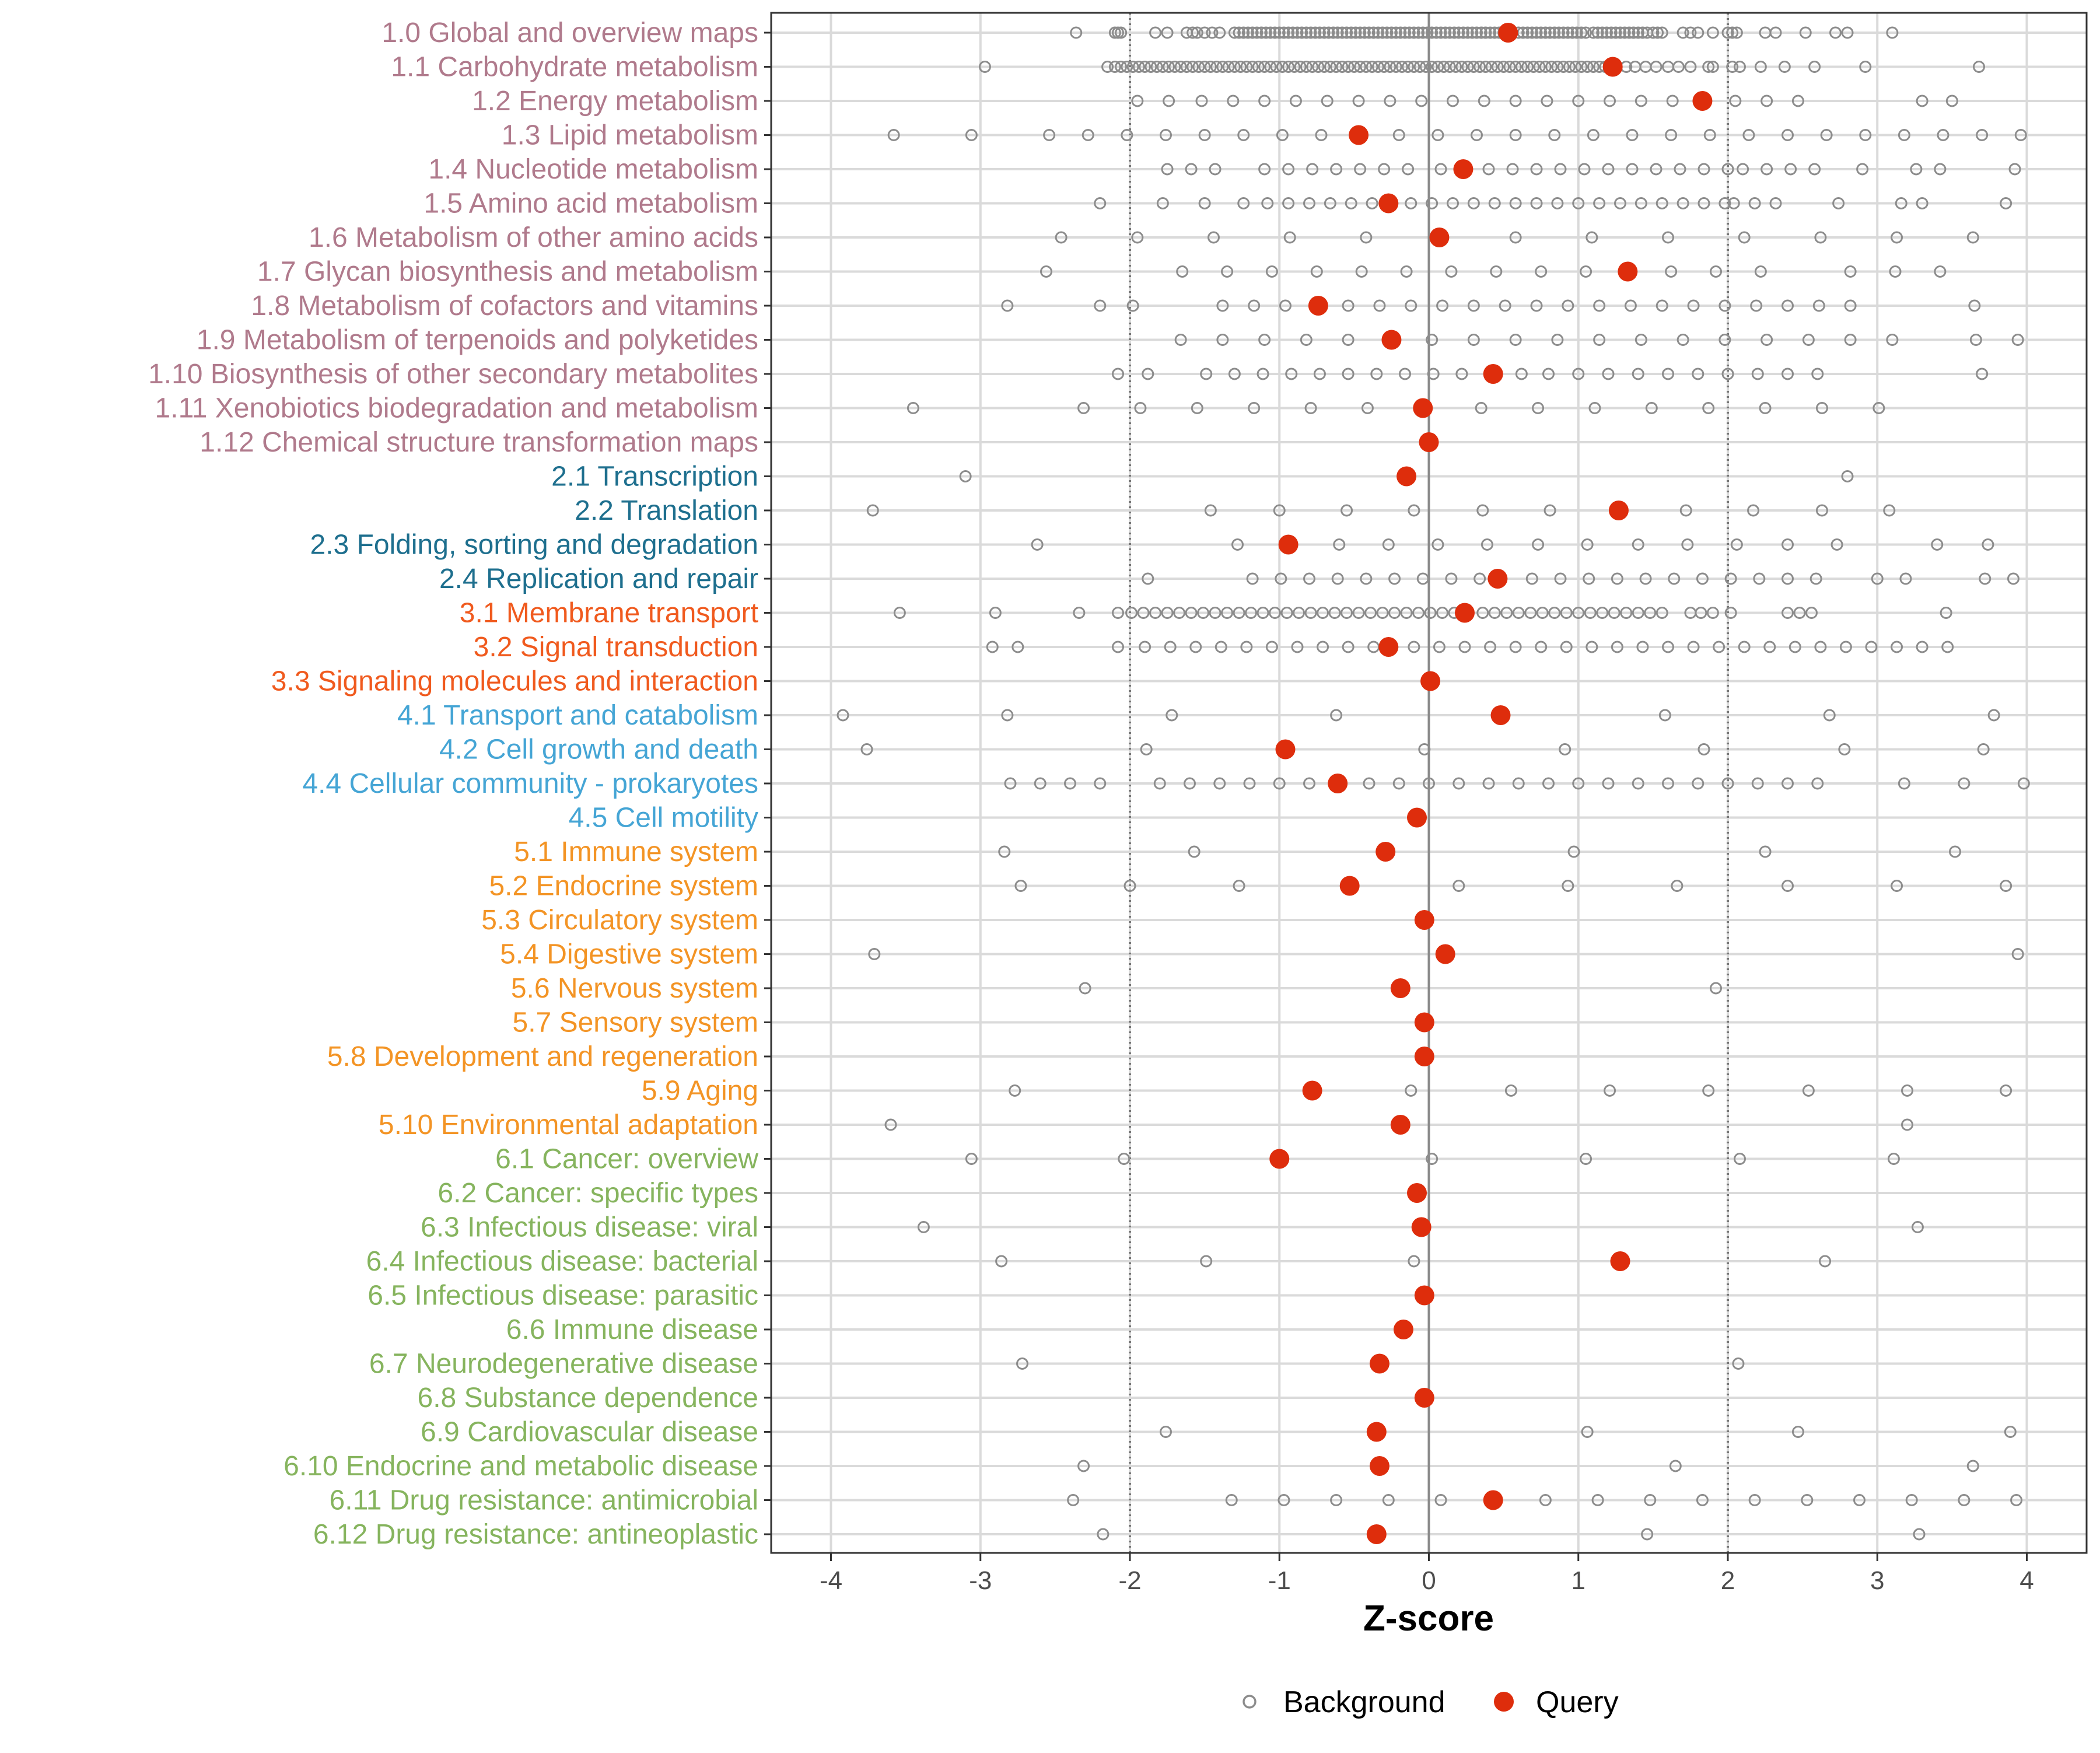 The width and height of the screenshot is (2100, 1753). Describe the element at coordinates (530, 783) in the screenshot. I see `category-label: 4.4 Cellular community - prokaryotes` at that location.